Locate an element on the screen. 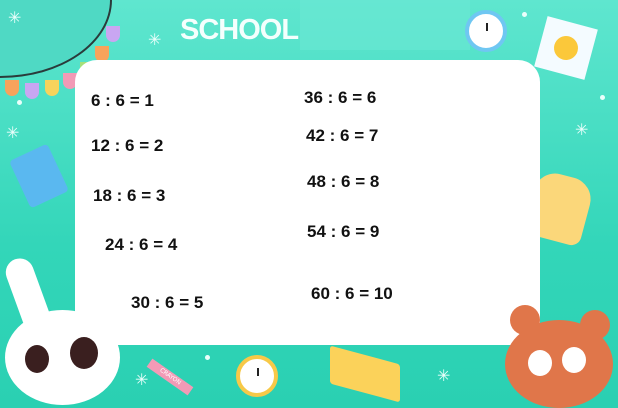 This screenshot has width=618, height=408. equation-left-3: 18 : 6 = 3 is located at coordinates (129, 195).